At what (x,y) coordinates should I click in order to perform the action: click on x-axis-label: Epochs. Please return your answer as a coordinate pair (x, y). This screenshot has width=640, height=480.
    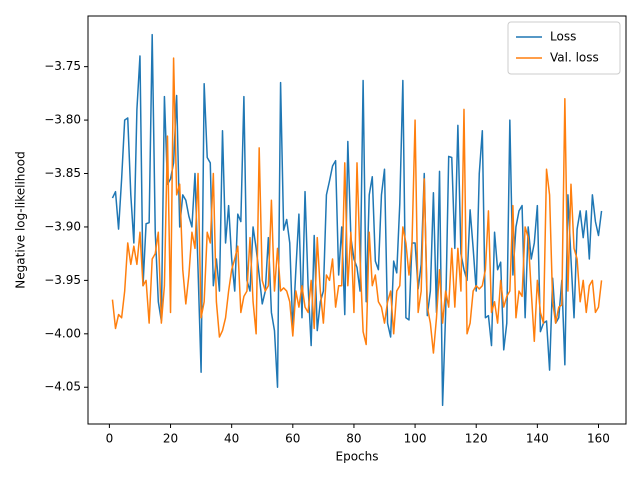
    Looking at the image, I should click on (357, 457).